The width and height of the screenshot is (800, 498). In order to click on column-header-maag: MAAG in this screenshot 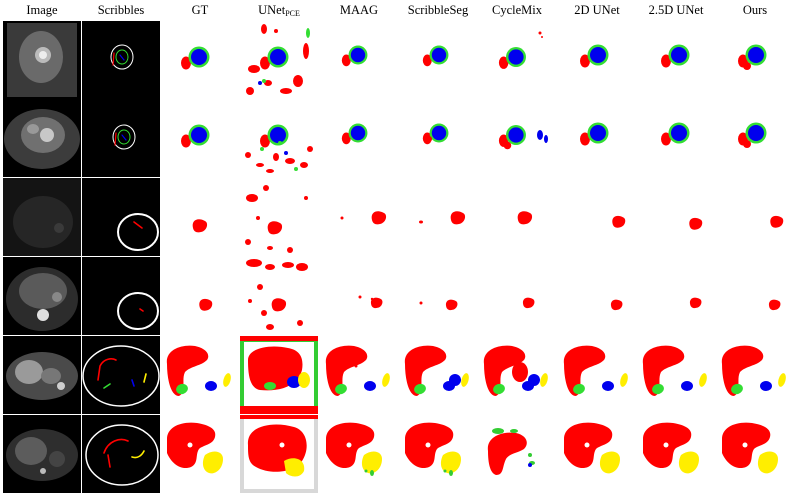, I will do `click(359, 10)`.